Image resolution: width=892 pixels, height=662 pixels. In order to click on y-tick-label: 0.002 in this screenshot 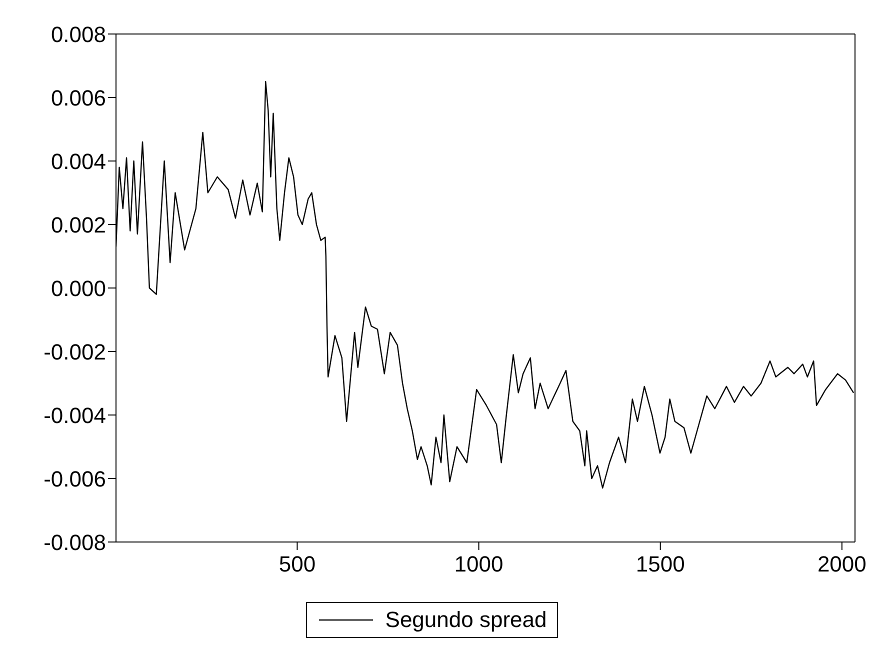, I will do `click(78, 225)`.